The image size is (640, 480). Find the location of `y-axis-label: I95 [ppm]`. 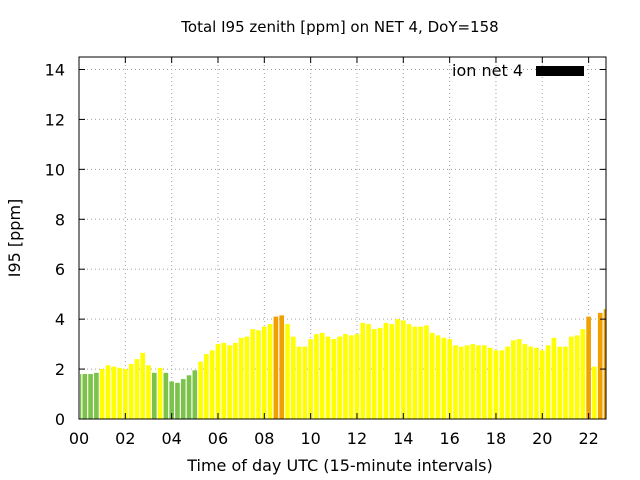

y-axis-label: I95 [ppm] is located at coordinates (14, 238).